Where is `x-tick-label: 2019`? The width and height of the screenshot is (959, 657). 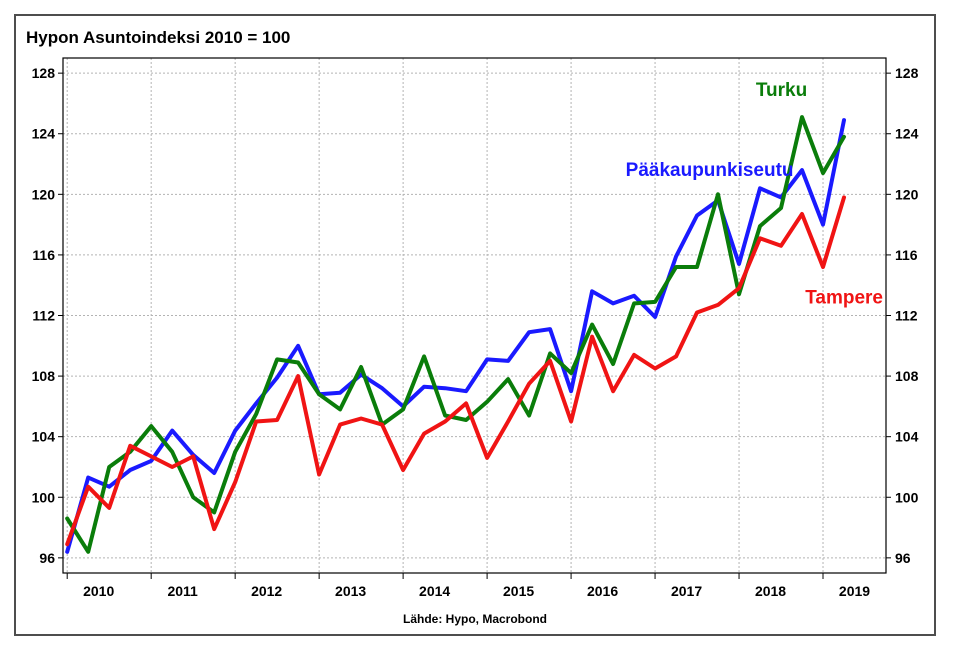
x-tick-label: 2019 is located at coordinates (854, 591).